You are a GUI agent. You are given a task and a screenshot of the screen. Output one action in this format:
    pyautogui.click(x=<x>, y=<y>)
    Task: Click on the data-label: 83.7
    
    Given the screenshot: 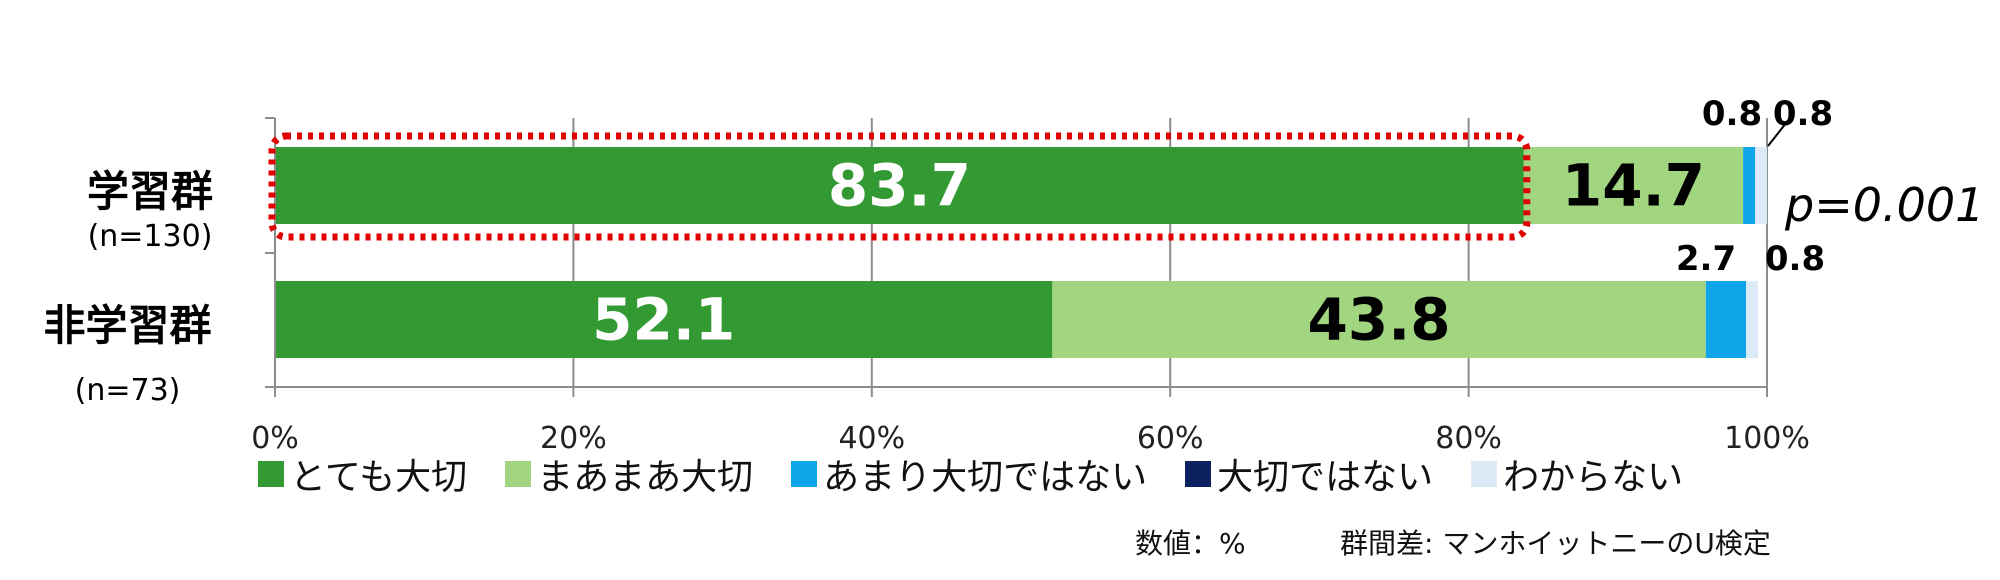 What is the action you would take?
    pyautogui.click(x=899, y=186)
    